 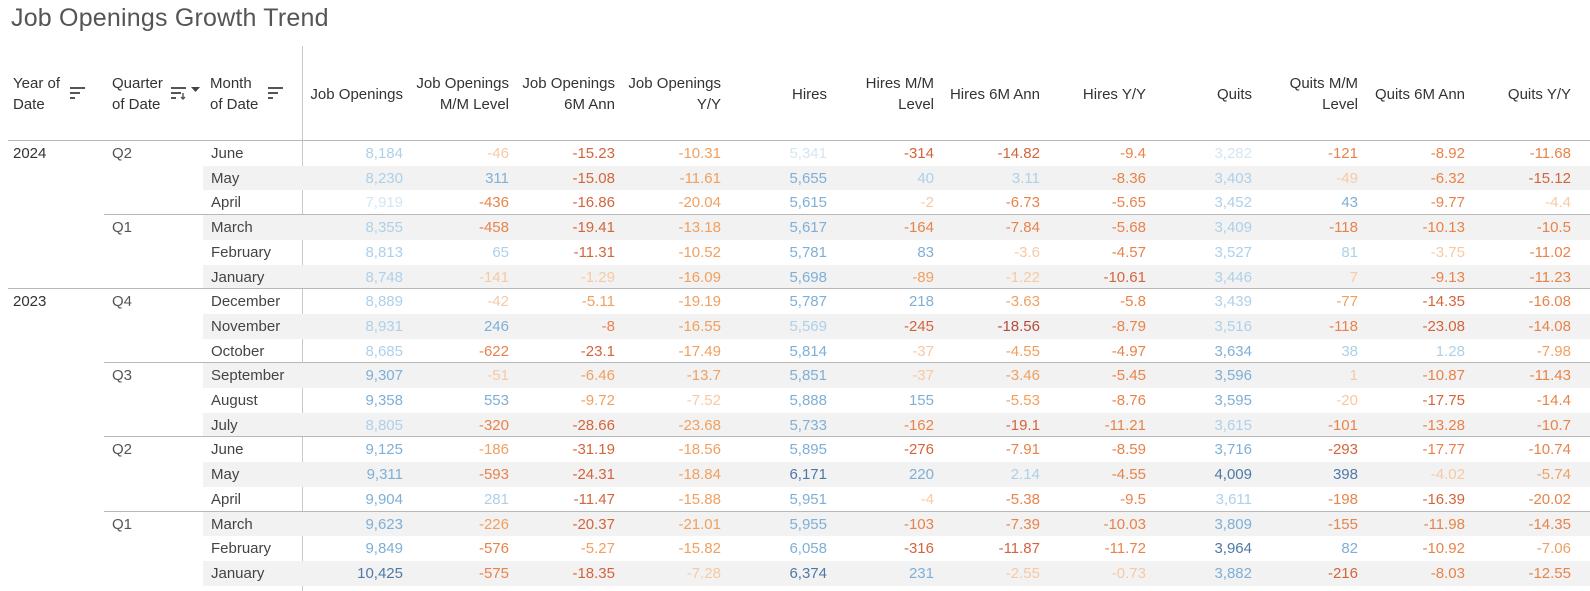 I want to click on table-cell: -6.32, so click(x=1447, y=178).